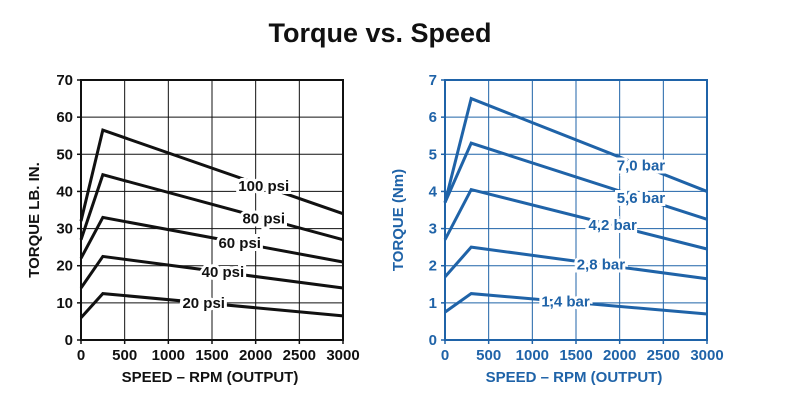 The width and height of the screenshot is (800, 418). I want to click on chart2-y-tick-label: 0, so click(433, 340).